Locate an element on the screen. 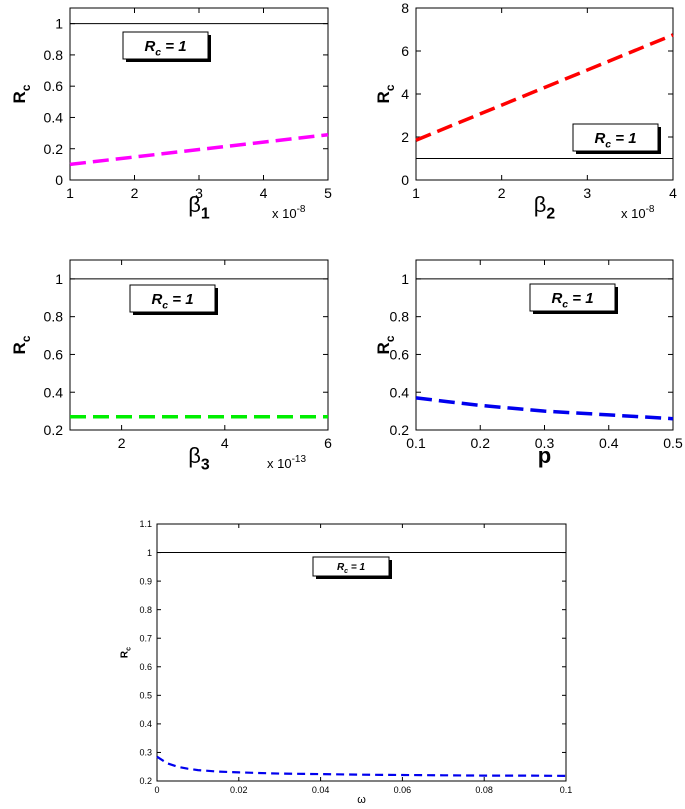  x-tick-label: 0.5 is located at coordinates (673, 443).